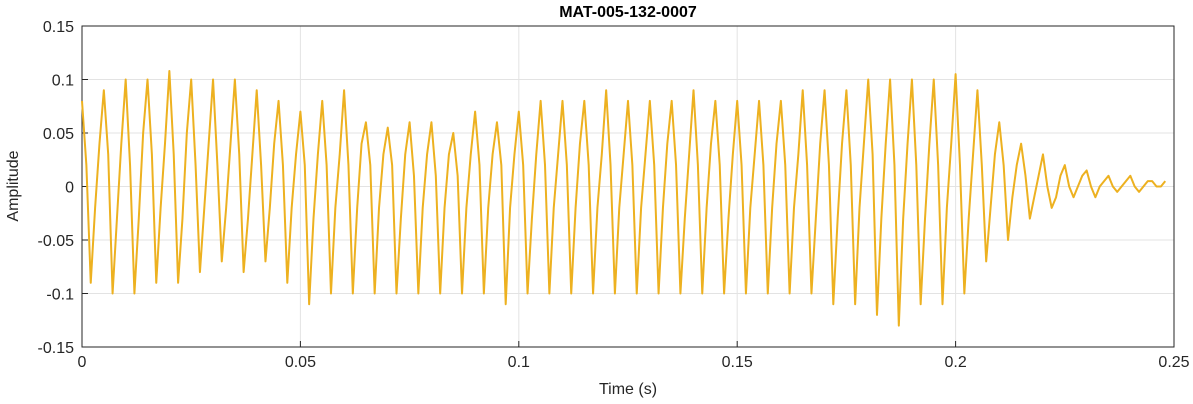 Image resolution: width=1193 pixels, height=404 pixels. What do you see at coordinates (69, 188) in the screenshot?
I see `y-tick-label: 0` at bounding box center [69, 188].